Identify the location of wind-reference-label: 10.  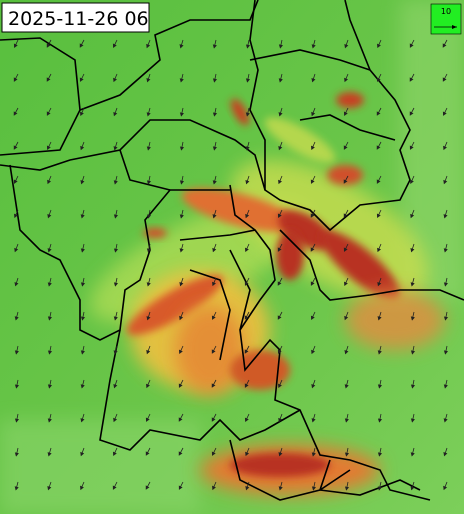
(446, 11).